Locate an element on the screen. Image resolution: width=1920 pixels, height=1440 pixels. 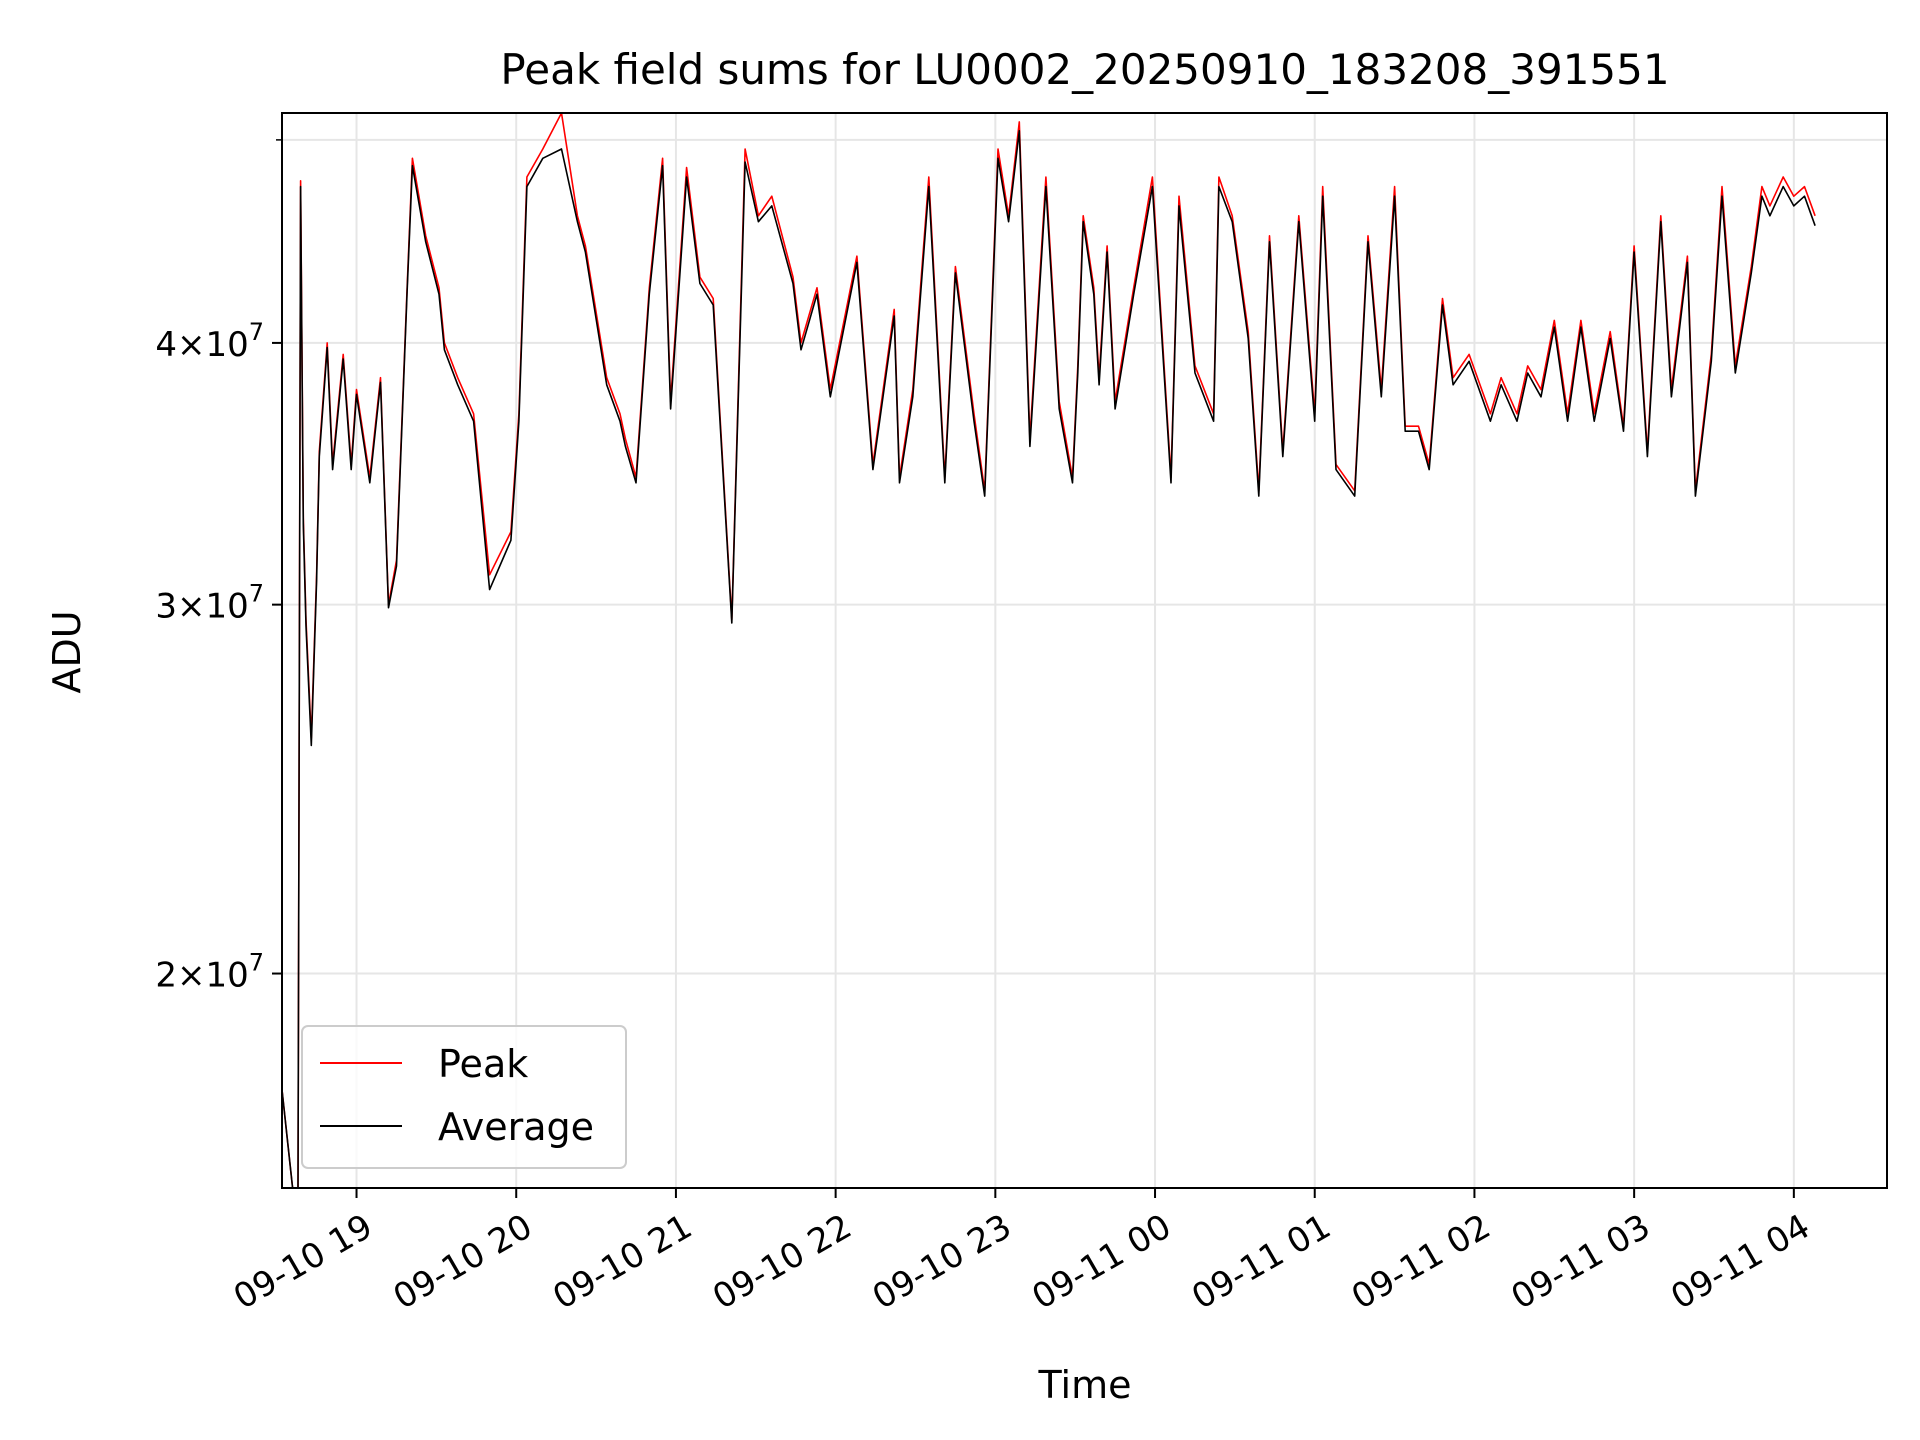
y-tick-label: 2×107 is located at coordinates (209, 972).